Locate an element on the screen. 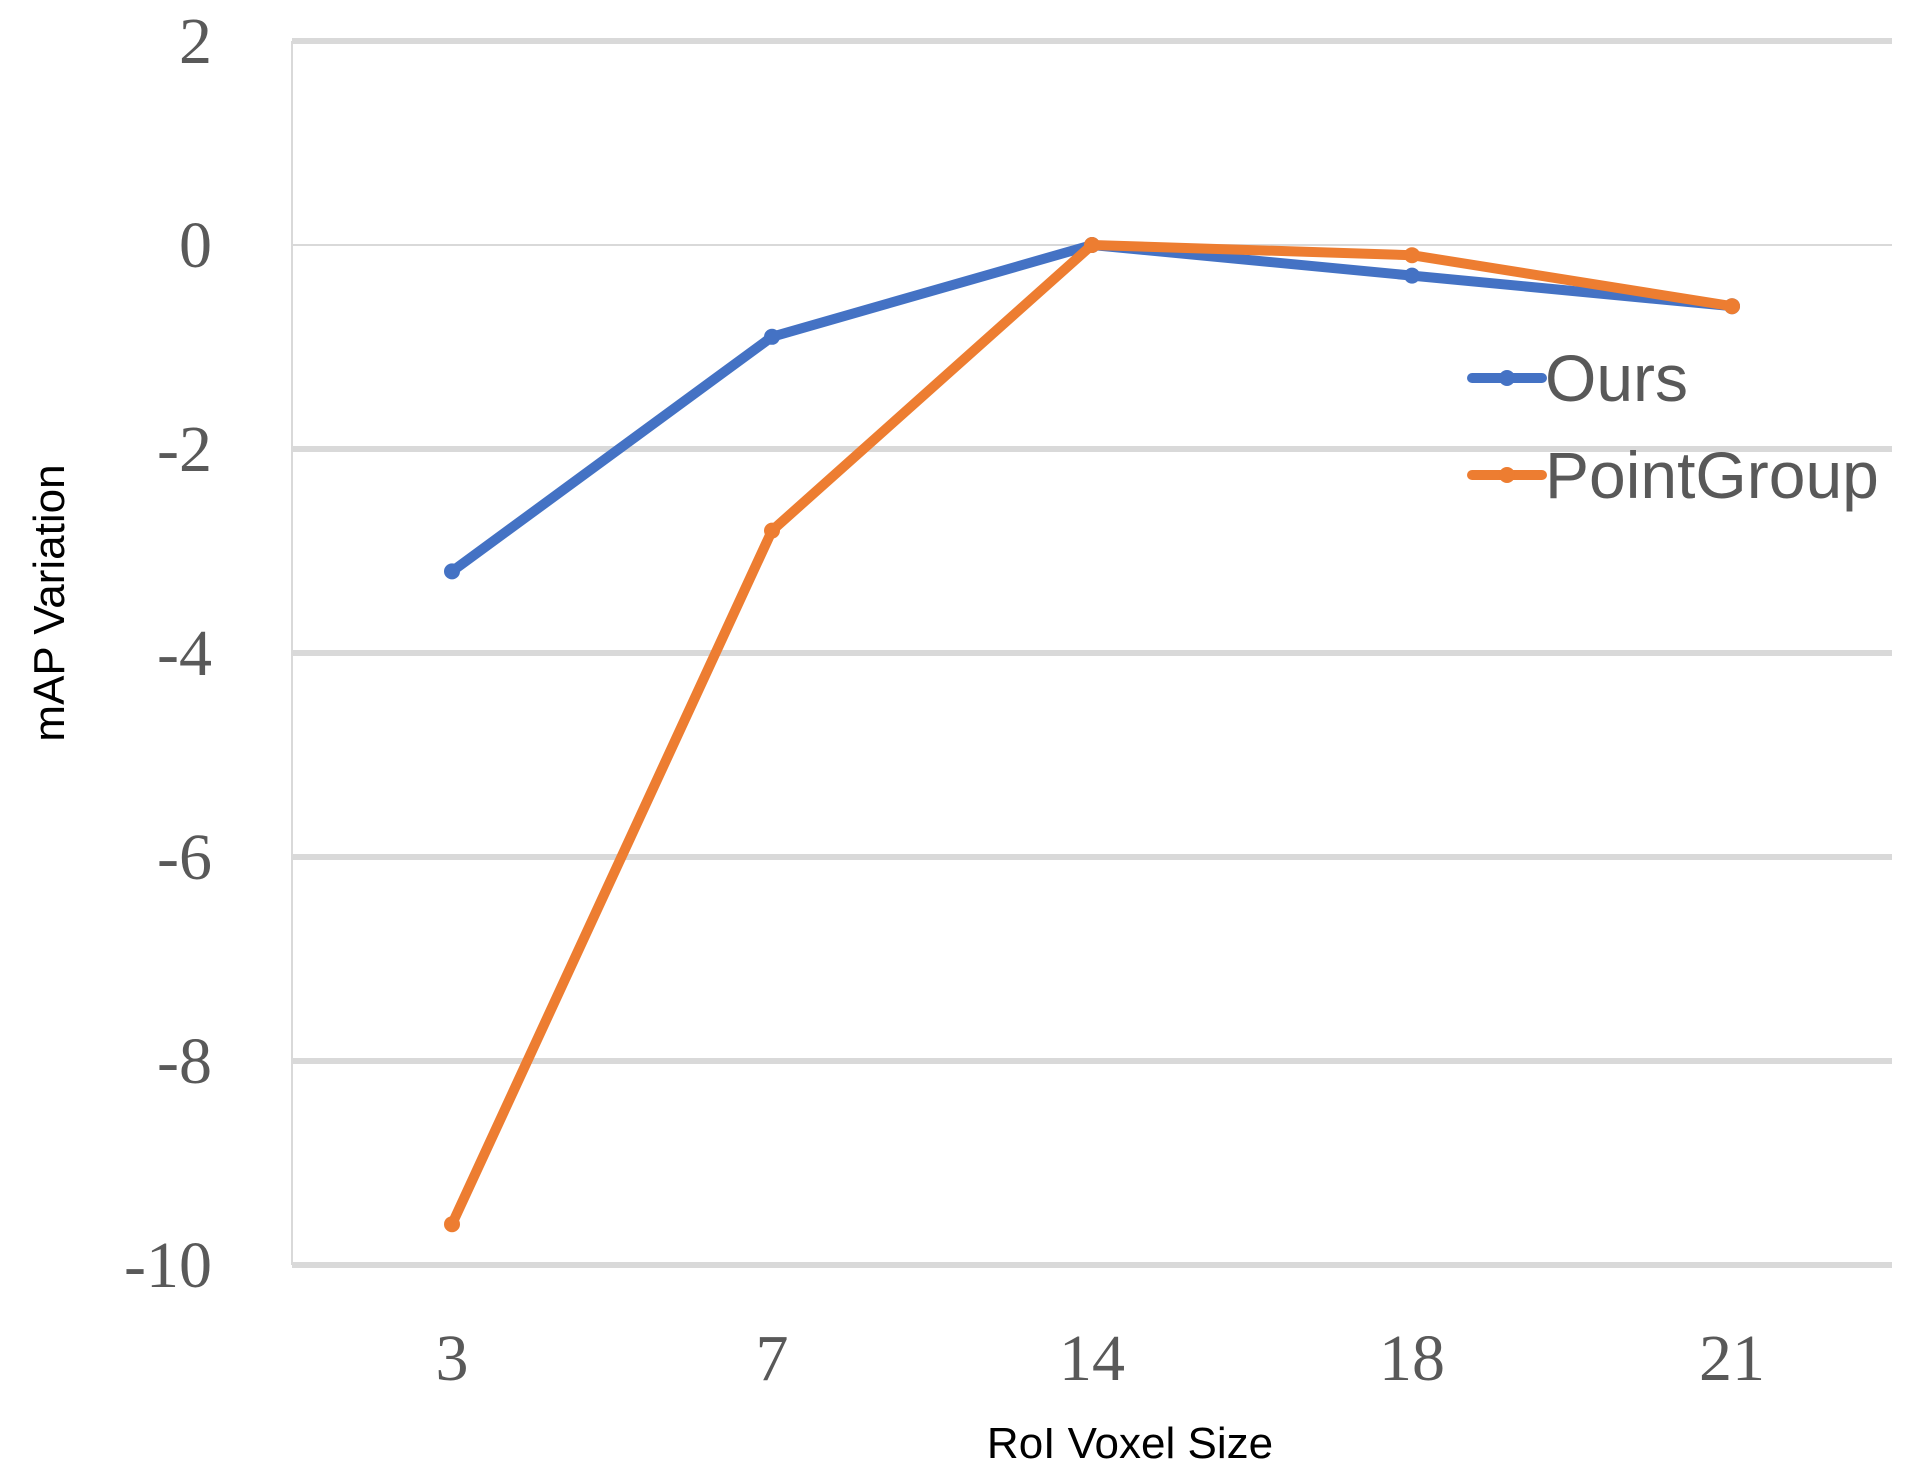 The height and width of the screenshot is (1470, 1922). x-tick-labels: 3 7 14 18 21 is located at coordinates (1101, 1358).